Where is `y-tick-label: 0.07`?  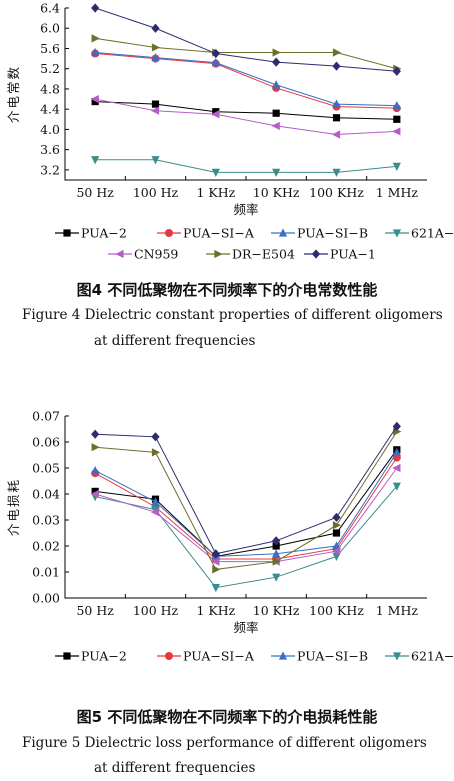 y-tick-label: 0.07 is located at coordinates (46, 416).